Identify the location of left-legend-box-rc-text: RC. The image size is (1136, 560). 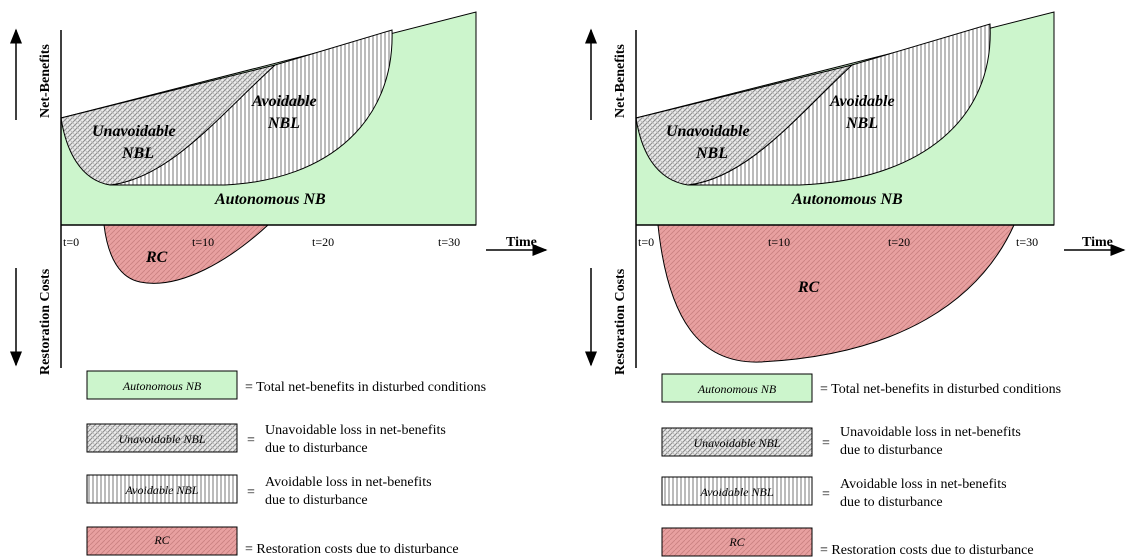
(161, 540).